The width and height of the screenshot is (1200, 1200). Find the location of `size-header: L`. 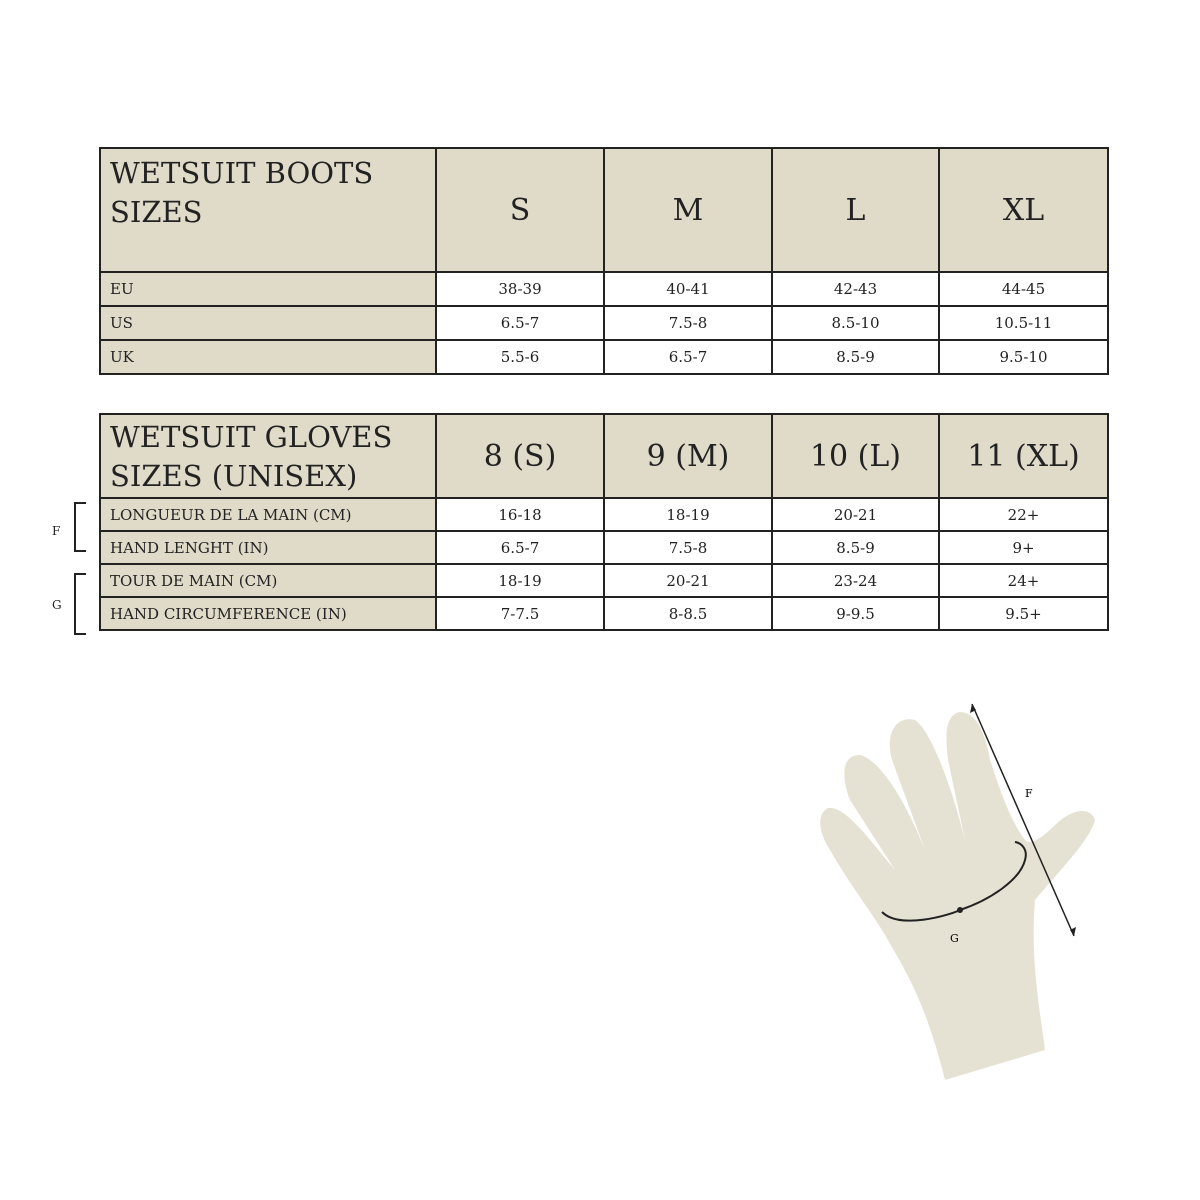

size-header: L is located at coordinates (855, 210).